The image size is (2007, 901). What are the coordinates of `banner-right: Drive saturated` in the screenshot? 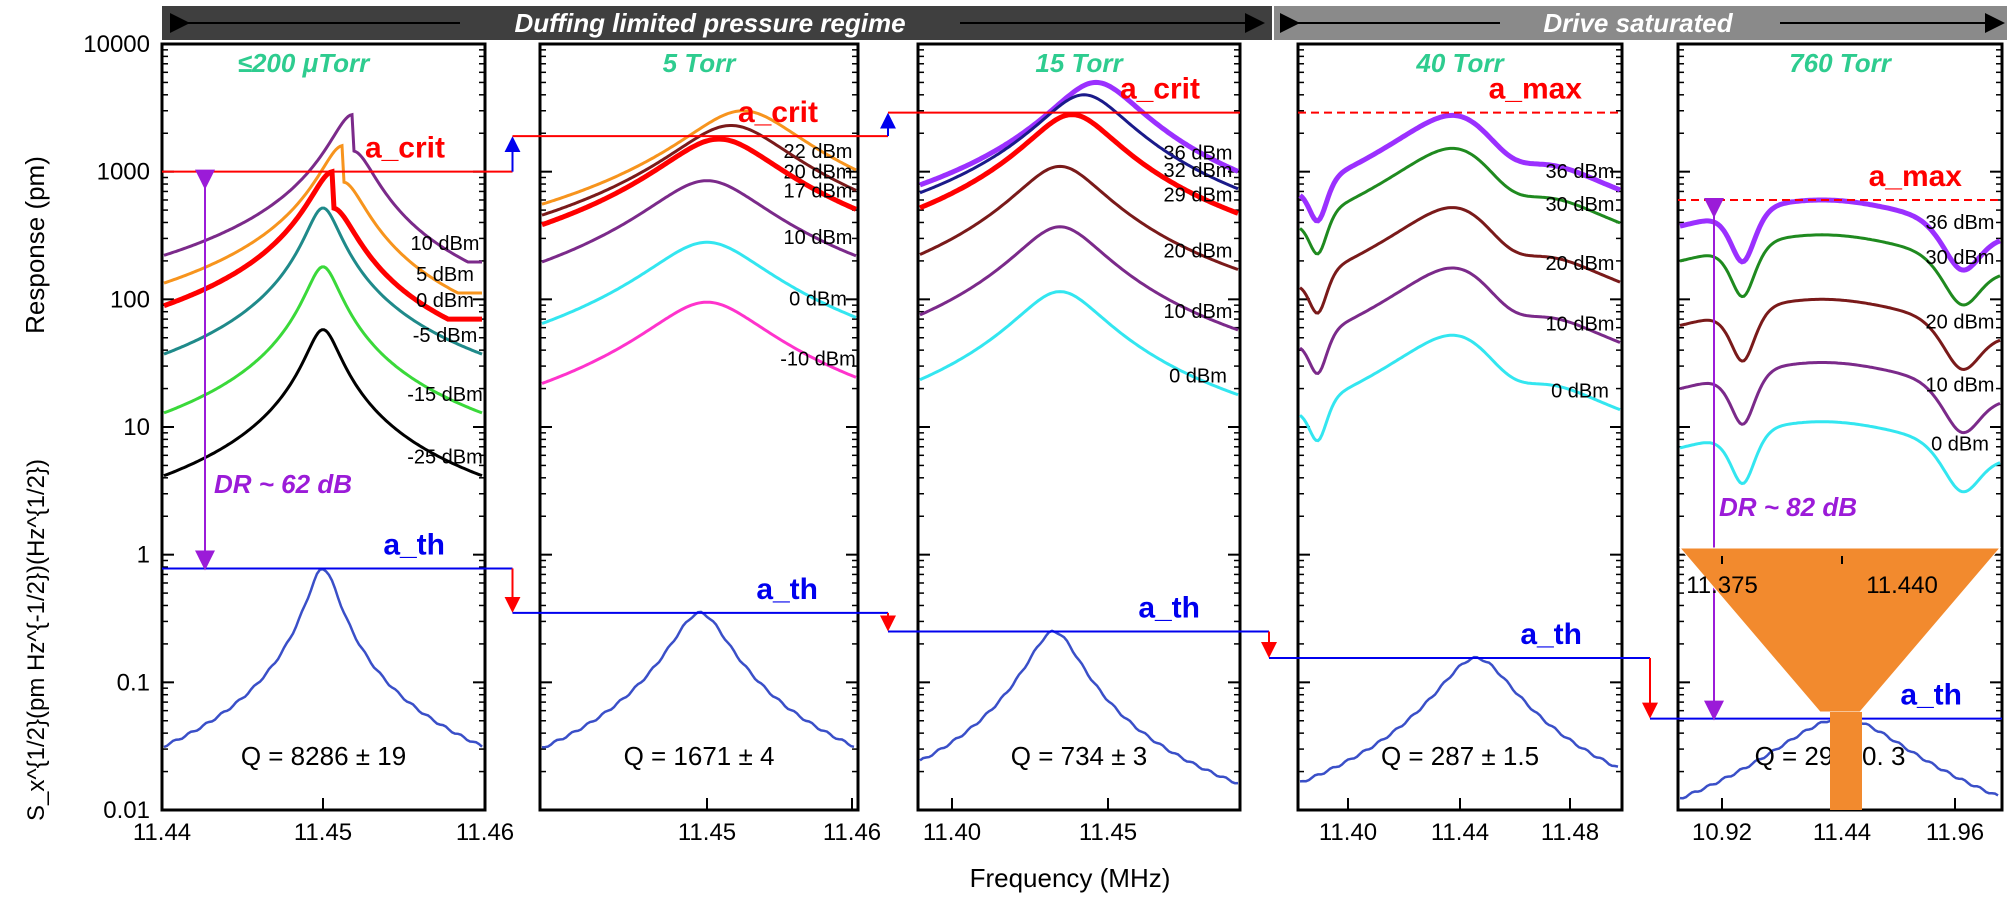 It's located at (1640, 23).